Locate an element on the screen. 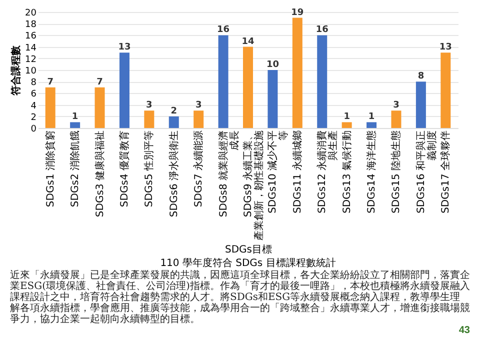 This screenshot has height=339, width=480. data-label: 14 is located at coordinates (248, 41).